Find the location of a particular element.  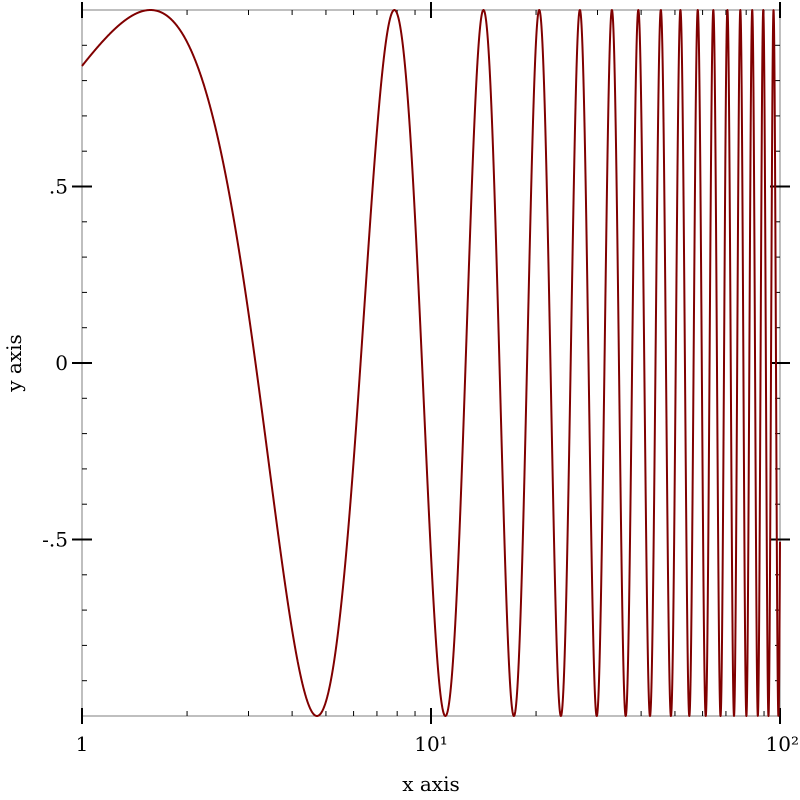

y-tick-label: 0 is located at coordinates (61, 363).